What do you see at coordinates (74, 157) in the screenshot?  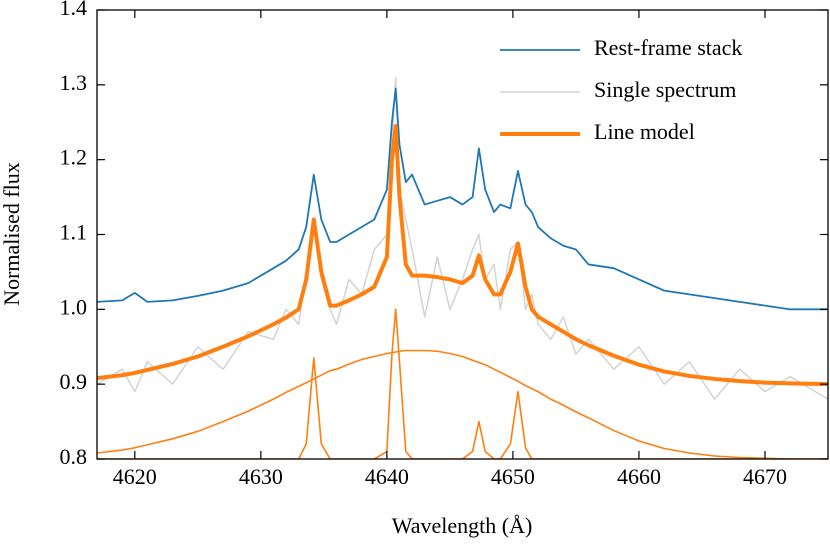 I see `y-tick-label: 1.2` at bounding box center [74, 157].